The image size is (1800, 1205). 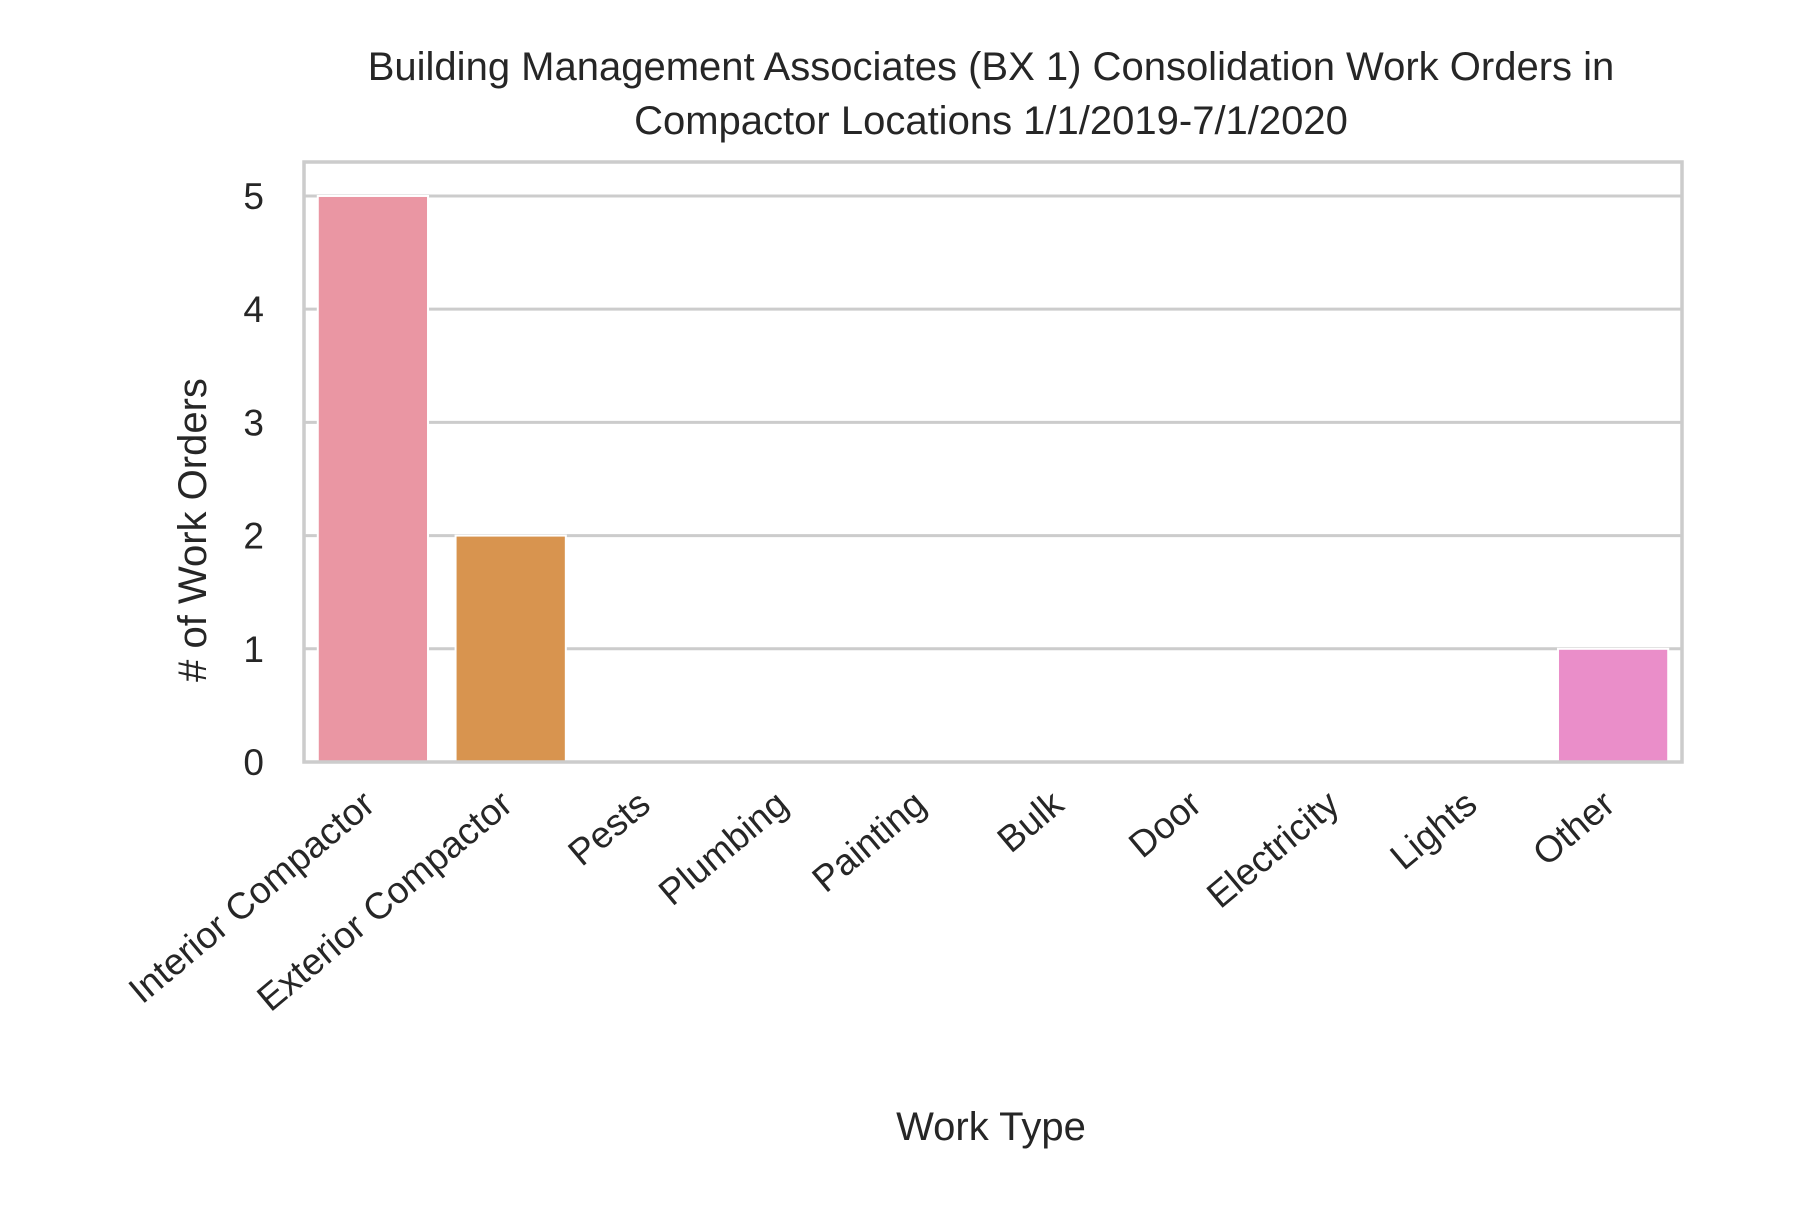 What do you see at coordinates (510, 648) in the screenshot?
I see `bar-exterior-compactor` at bounding box center [510, 648].